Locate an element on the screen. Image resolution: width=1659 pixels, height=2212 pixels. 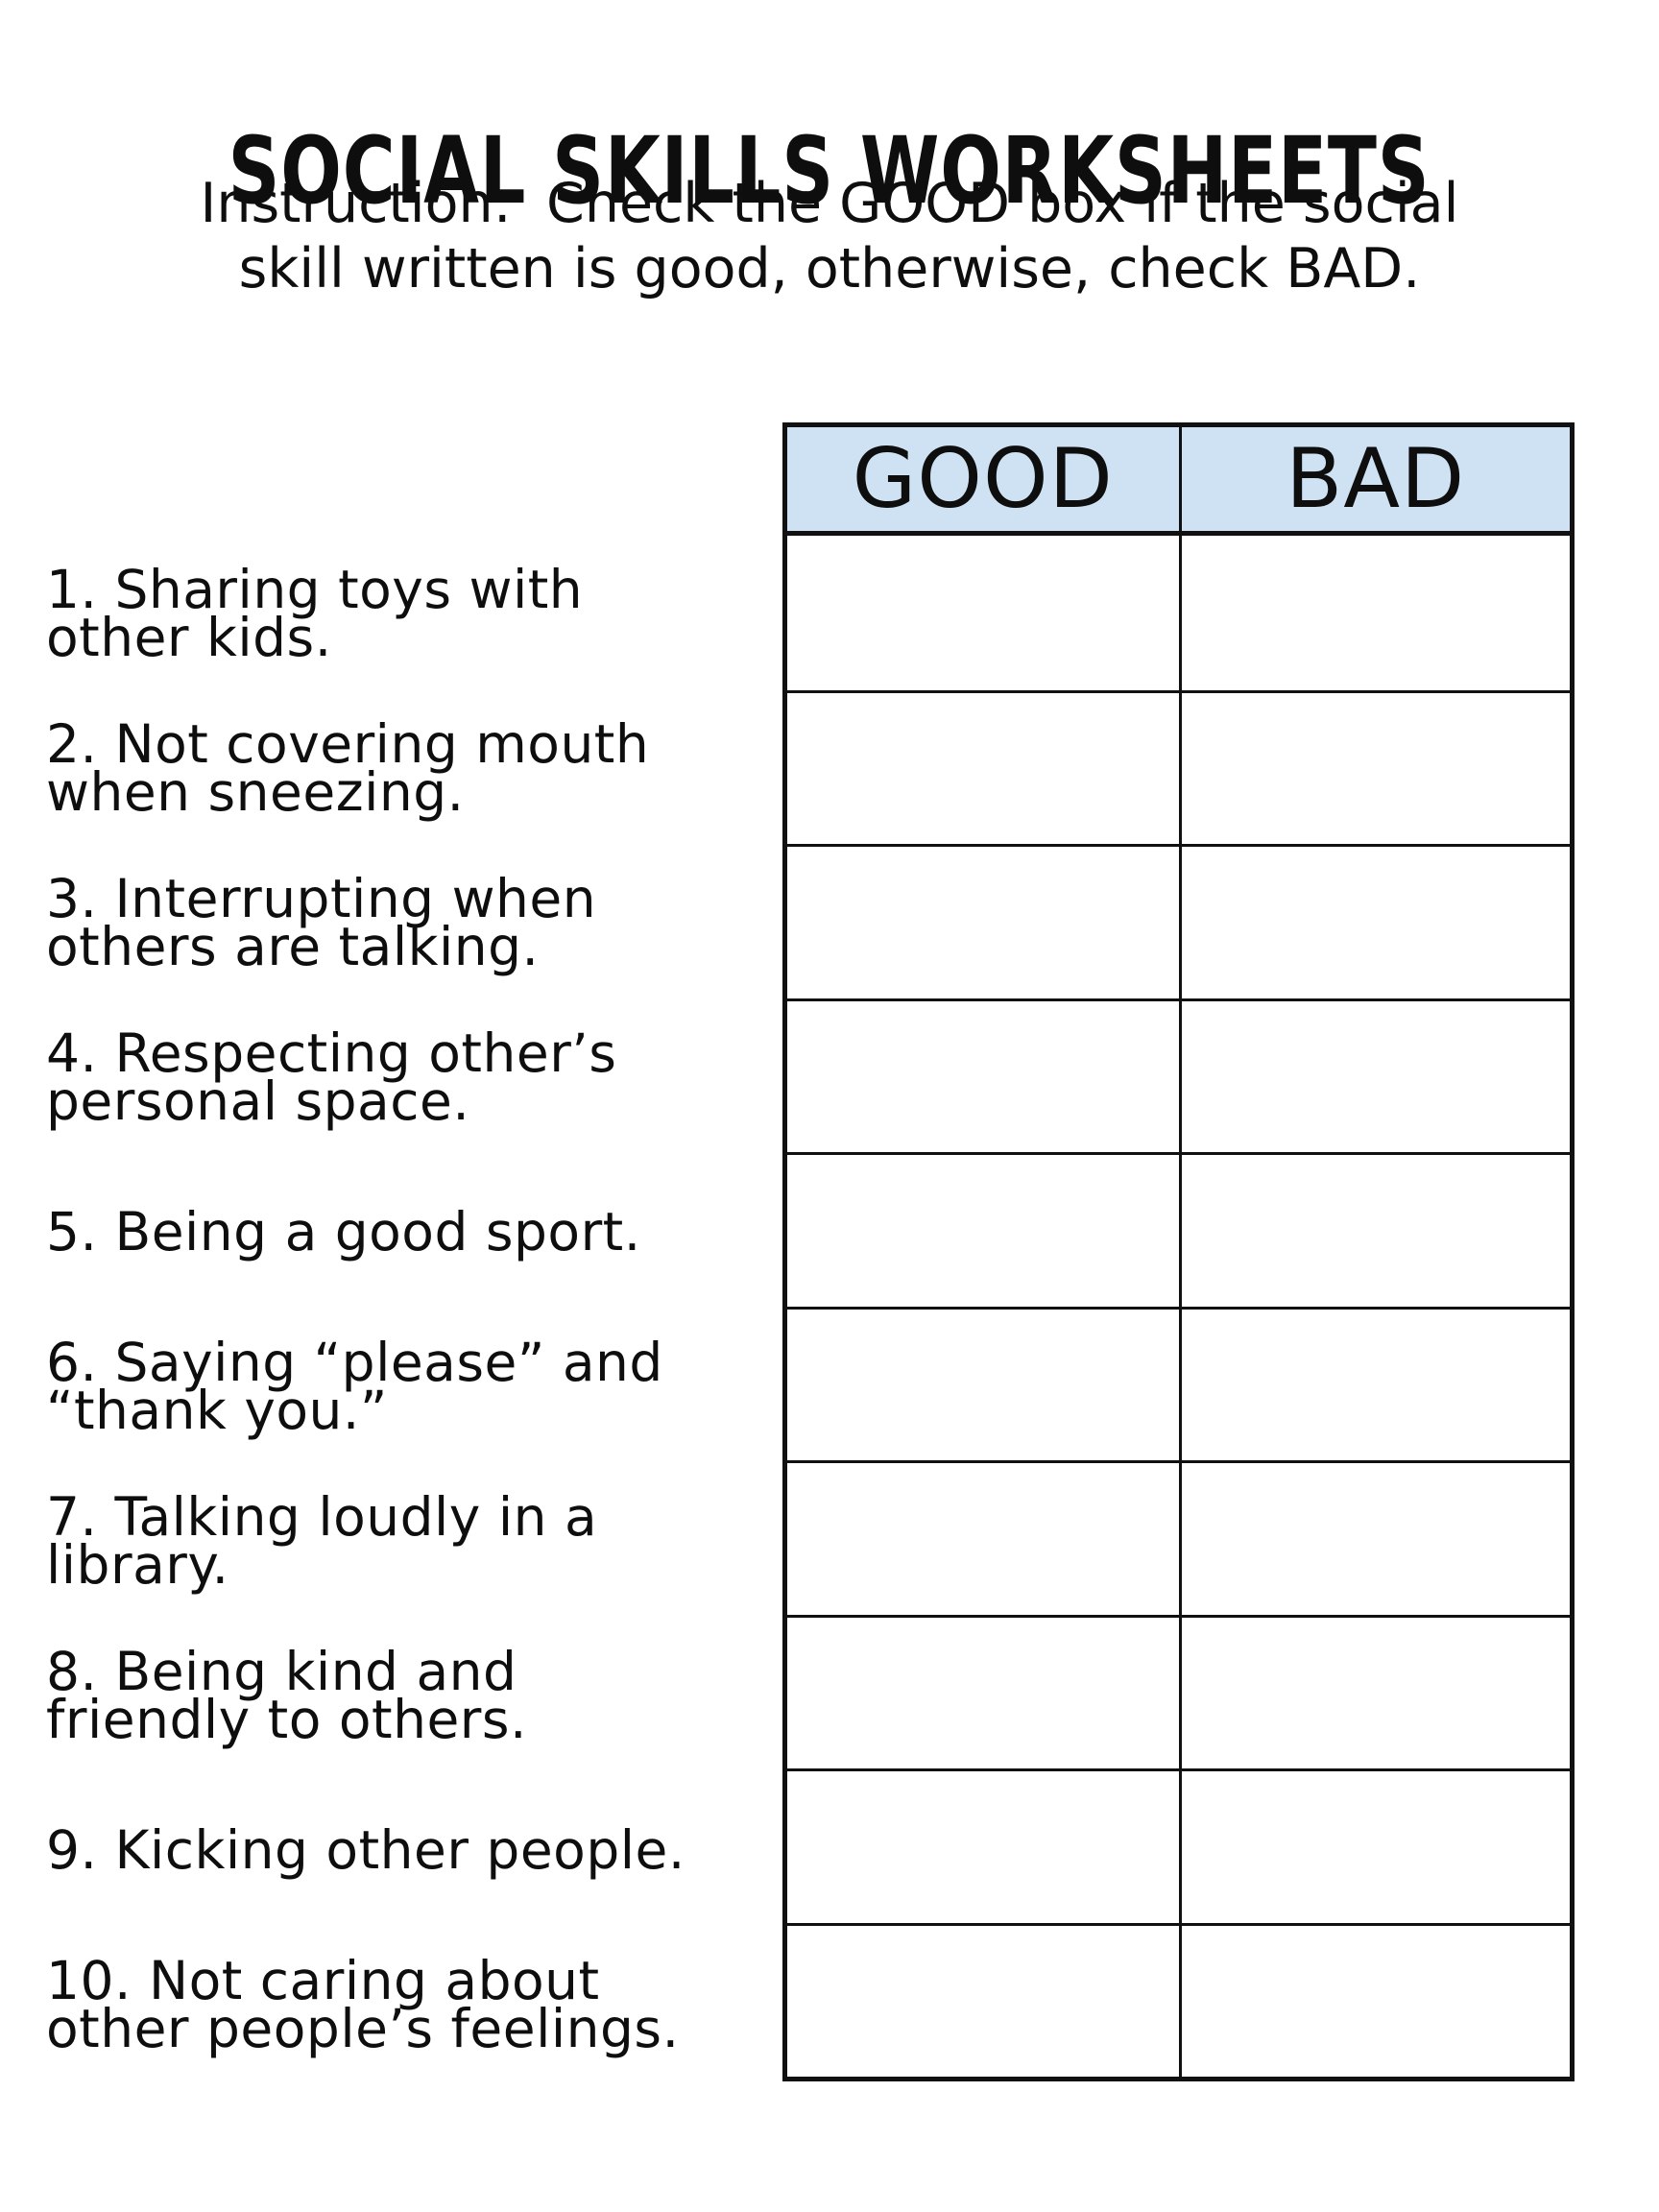
page-title-text: SOCIAL SKILLS WORKSHEETS is located at coordinates (829, 171).